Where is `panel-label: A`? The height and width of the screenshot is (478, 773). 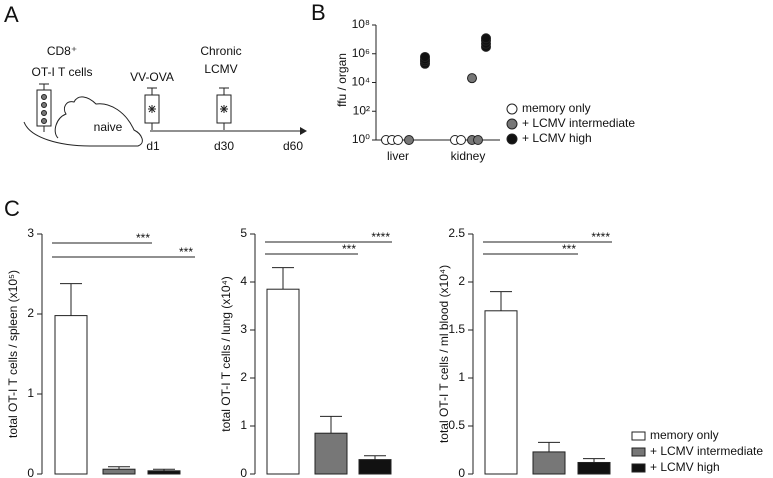 panel-label: A is located at coordinates (11, 14).